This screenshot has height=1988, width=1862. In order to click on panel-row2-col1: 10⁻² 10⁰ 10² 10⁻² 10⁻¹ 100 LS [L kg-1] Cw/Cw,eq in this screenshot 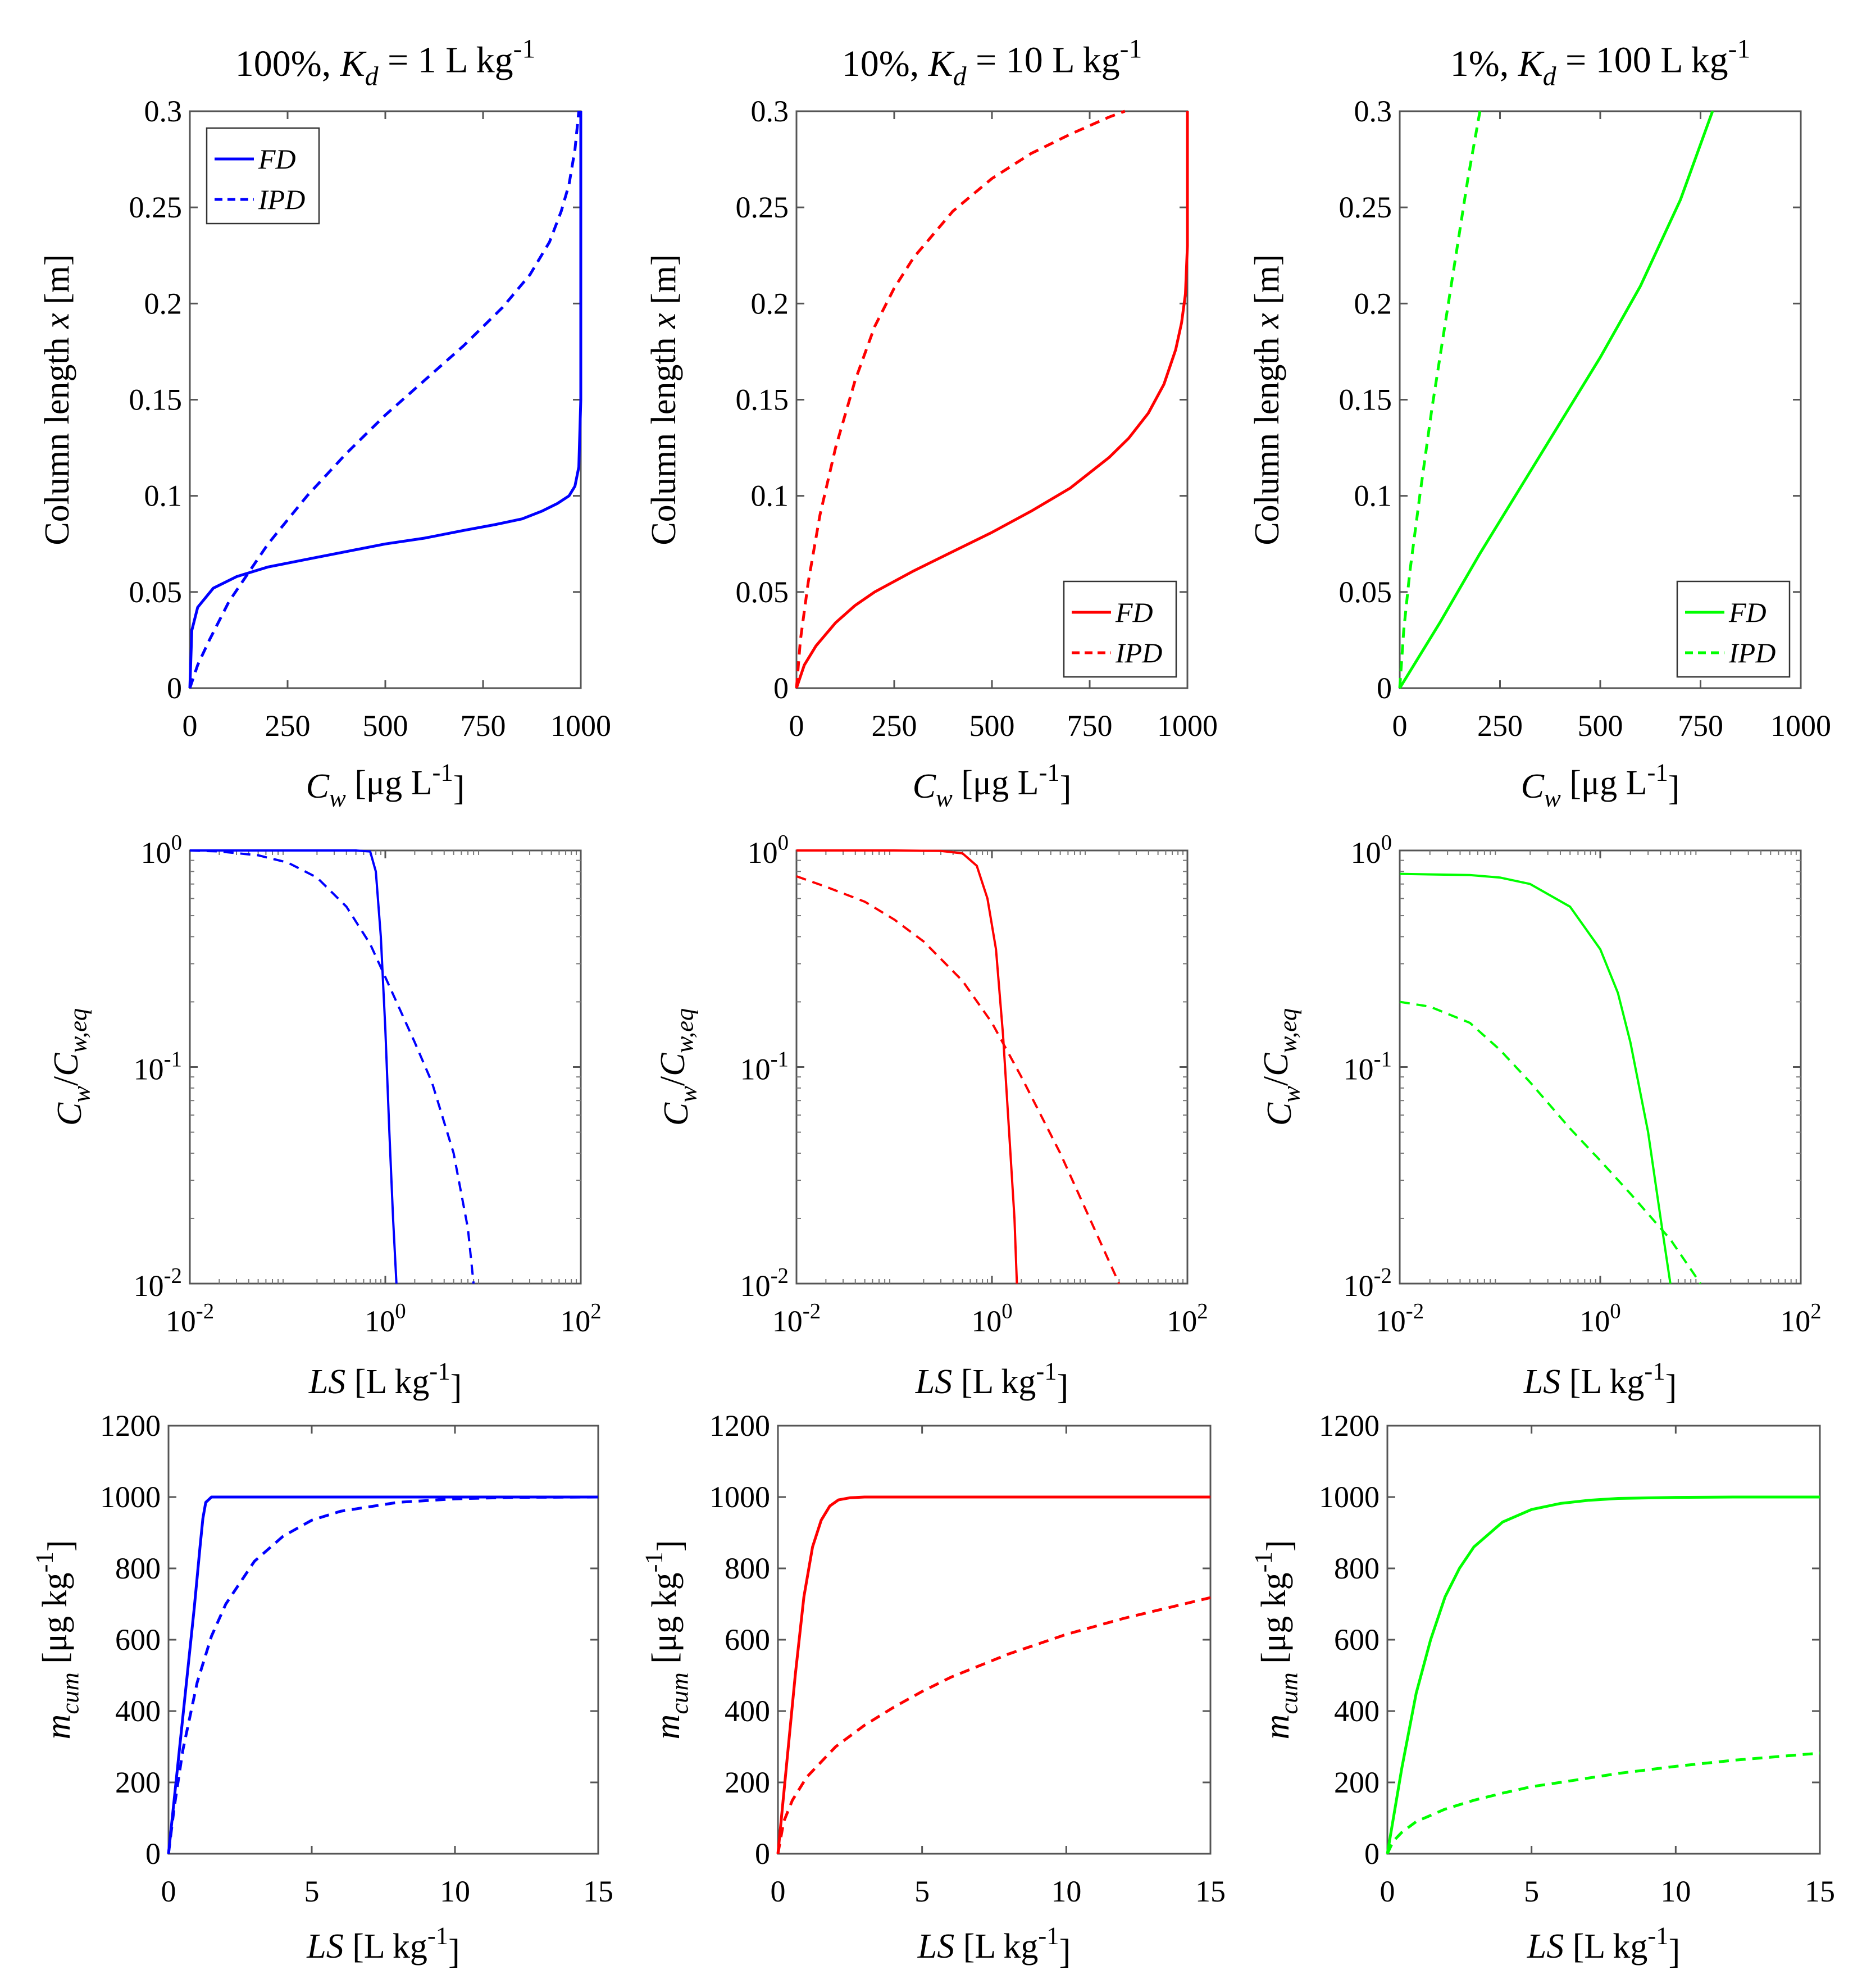, I will do `click(324, 1119)`.